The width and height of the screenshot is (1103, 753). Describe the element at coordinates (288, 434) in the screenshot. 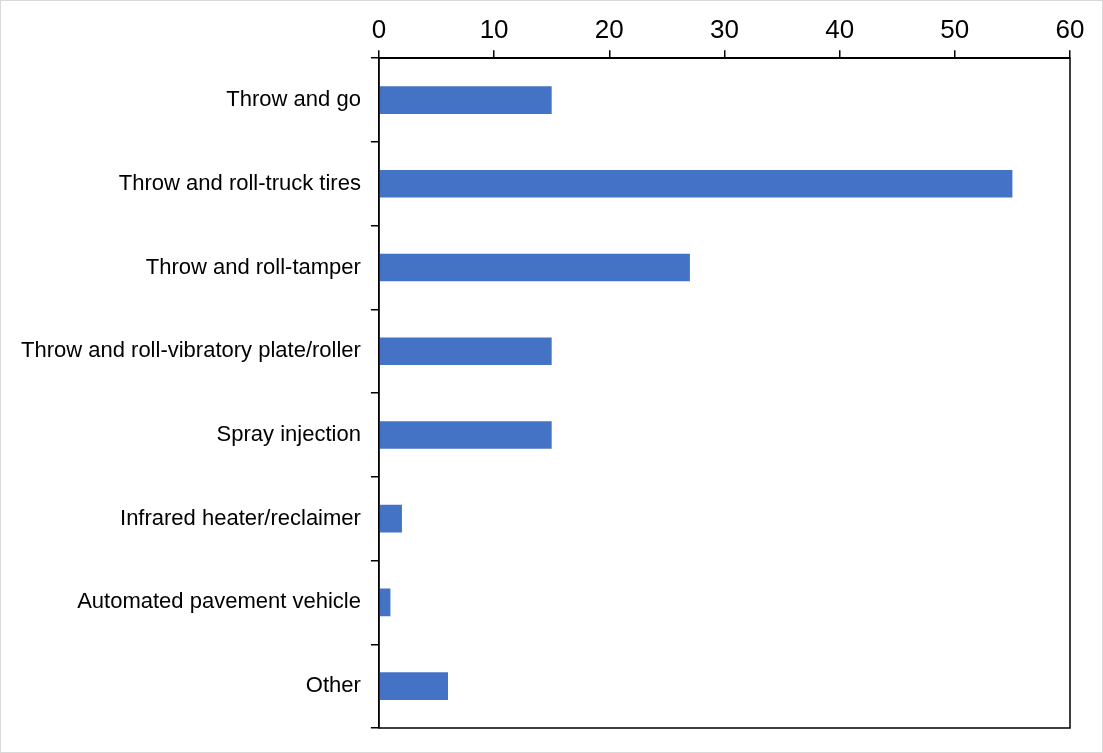

I see `y-tick-label: Spray injection` at that location.